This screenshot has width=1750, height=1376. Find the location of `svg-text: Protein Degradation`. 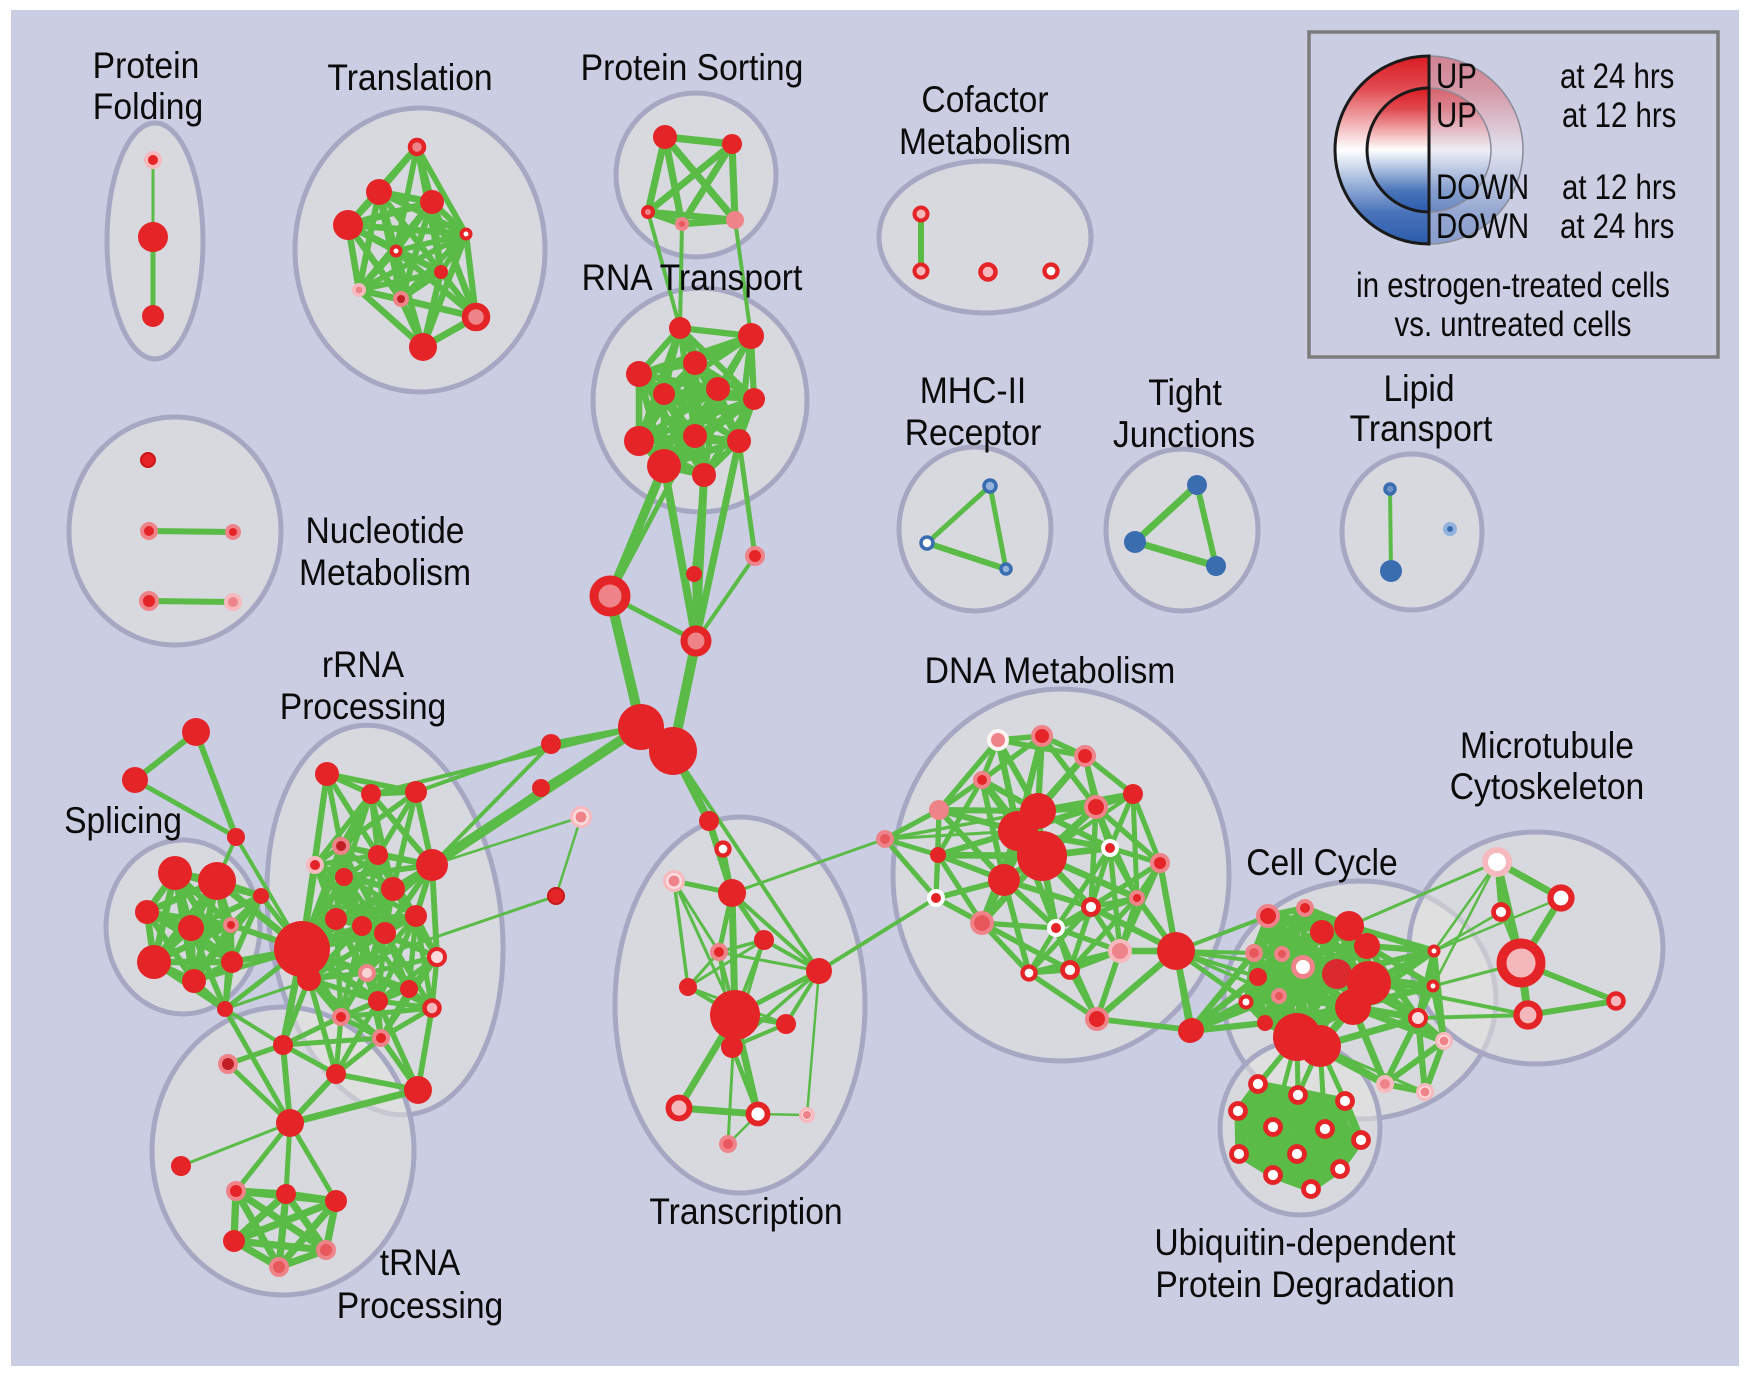

svg-text: Protein Degradation is located at coordinates (1304, 1285).